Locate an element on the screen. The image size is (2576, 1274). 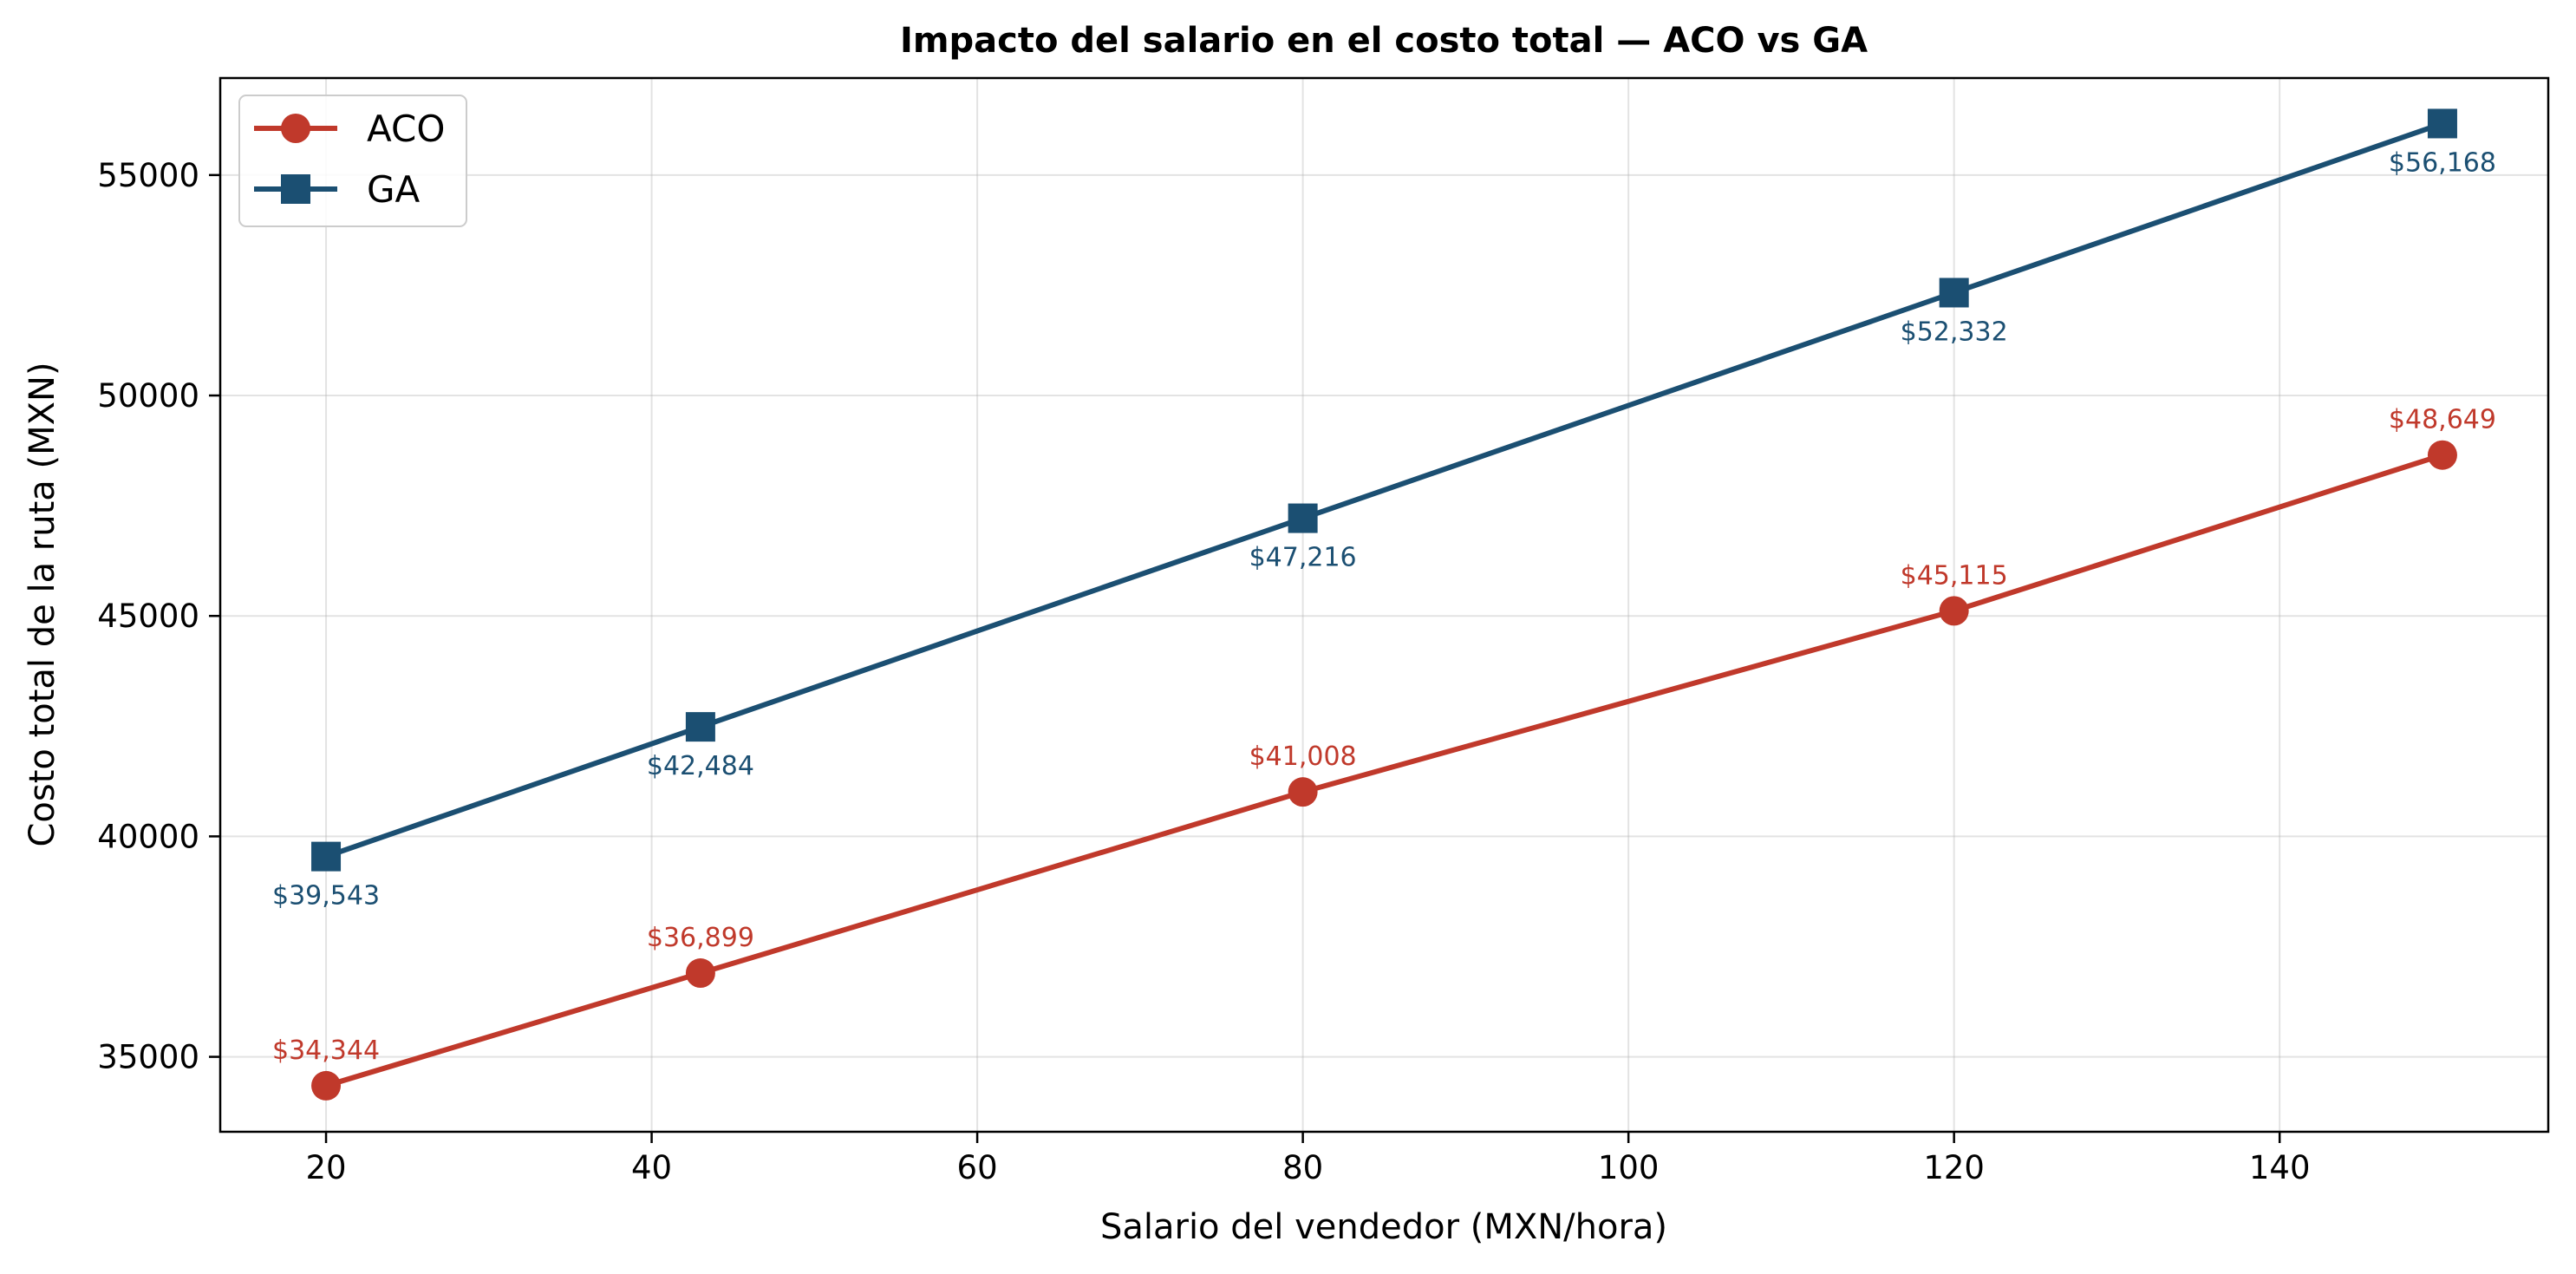
legend-marker-aco is located at coordinates (296, 129).